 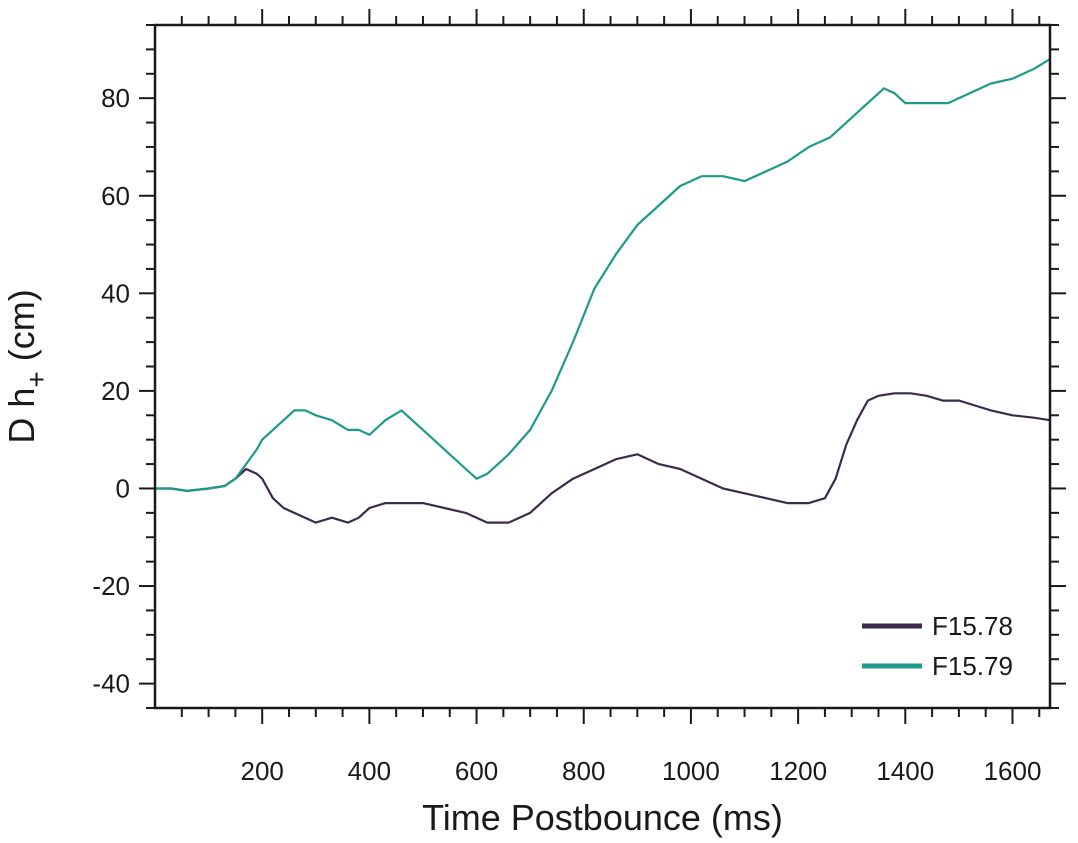 I want to click on x-tick-label: 1200, so click(x=798, y=771).